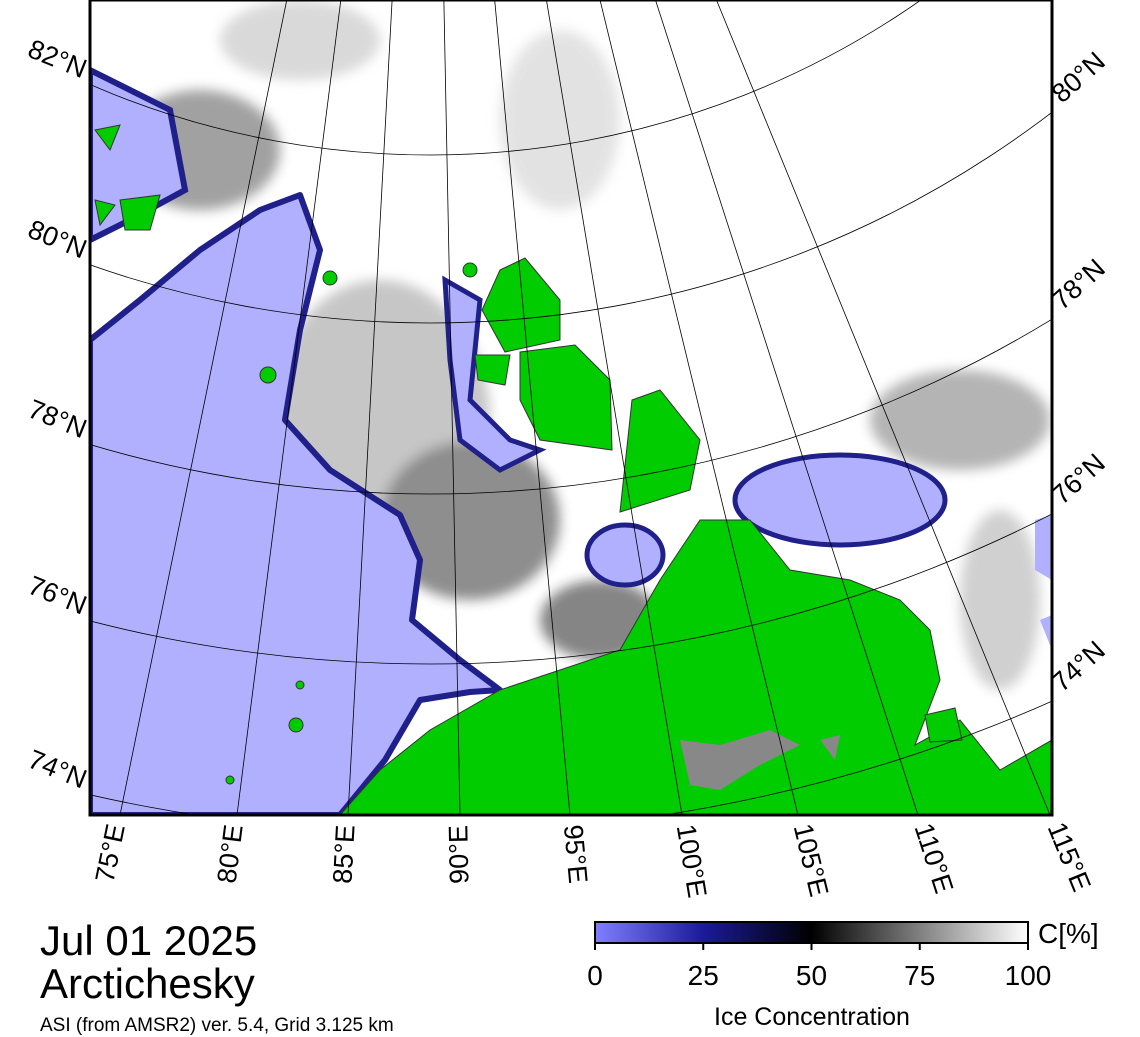 The image size is (1140, 1037). Describe the element at coordinates (343, 854) in the screenshot. I see `lon-label: 85°E` at that location.